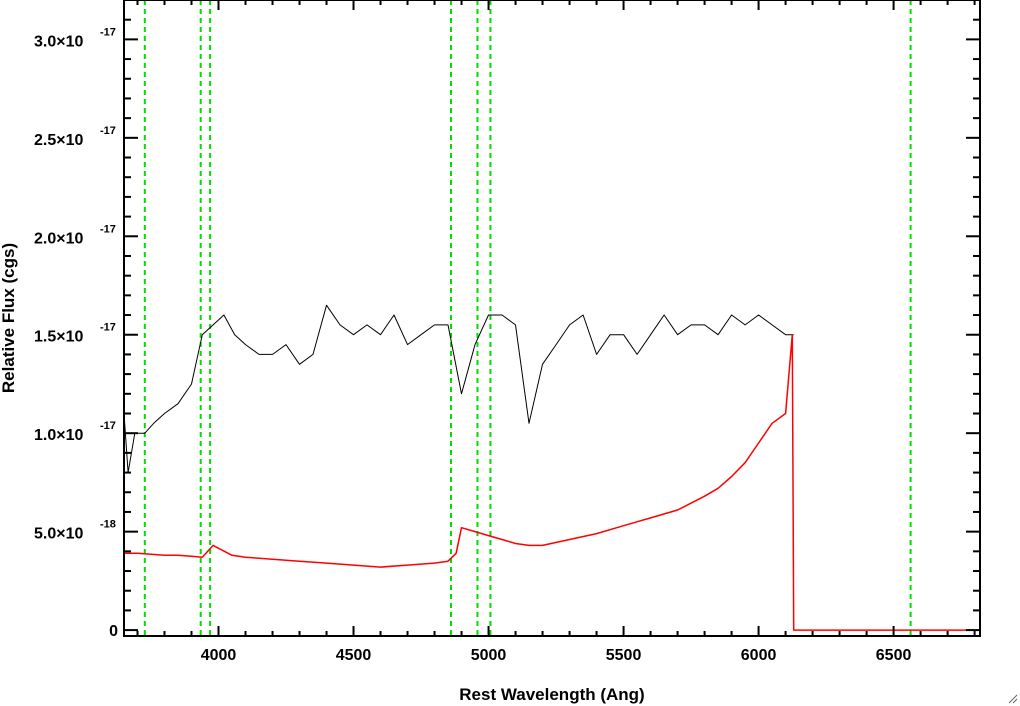  I want to click on y-tick-label: 2.5×10, so click(58, 140).